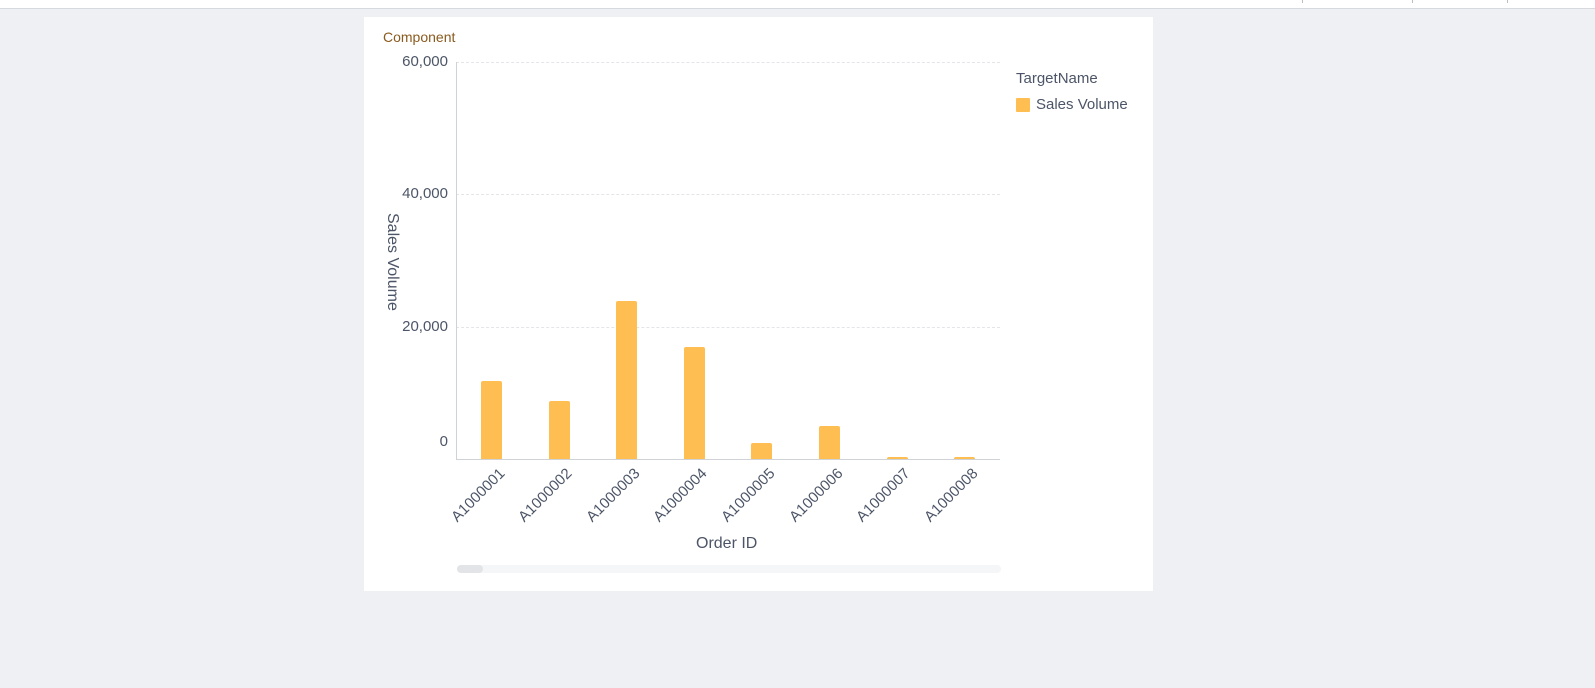 Image resolution: width=1595 pixels, height=688 pixels. Describe the element at coordinates (425, 61) in the screenshot. I see `y-tick-label: 60,000` at that location.